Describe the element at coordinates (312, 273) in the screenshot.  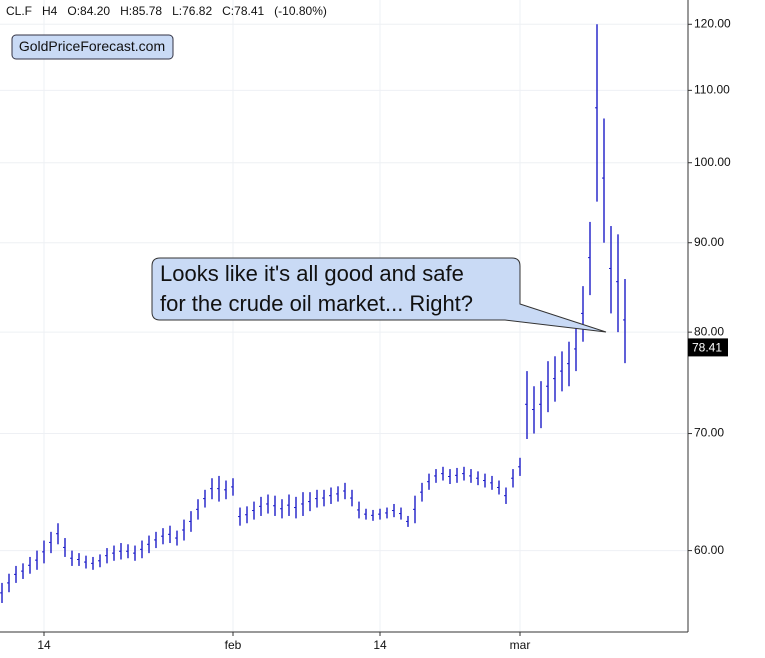
I see `annotation: Looks like it's all good and safe` at that location.